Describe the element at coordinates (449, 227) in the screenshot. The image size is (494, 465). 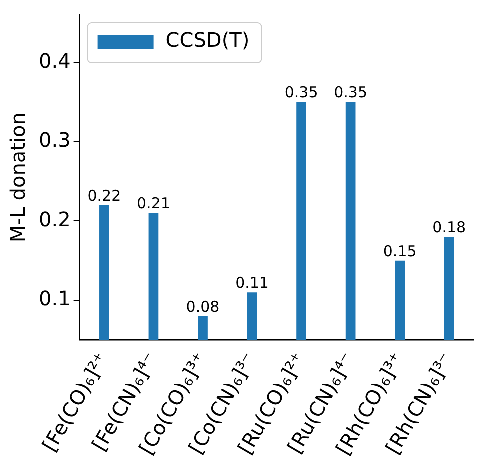
I see `data-label: 0.18` at that location.